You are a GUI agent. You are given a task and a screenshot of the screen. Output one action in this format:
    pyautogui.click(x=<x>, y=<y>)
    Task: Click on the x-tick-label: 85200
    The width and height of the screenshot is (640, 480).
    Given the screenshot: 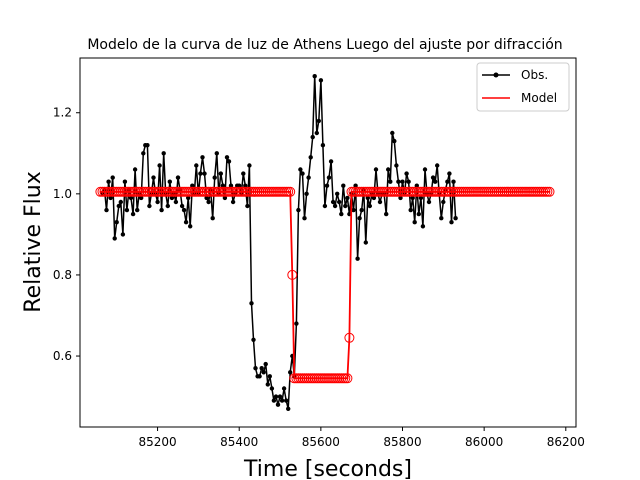 What is the action you would take?
    pyautogui.click(x=157, y=442)
    